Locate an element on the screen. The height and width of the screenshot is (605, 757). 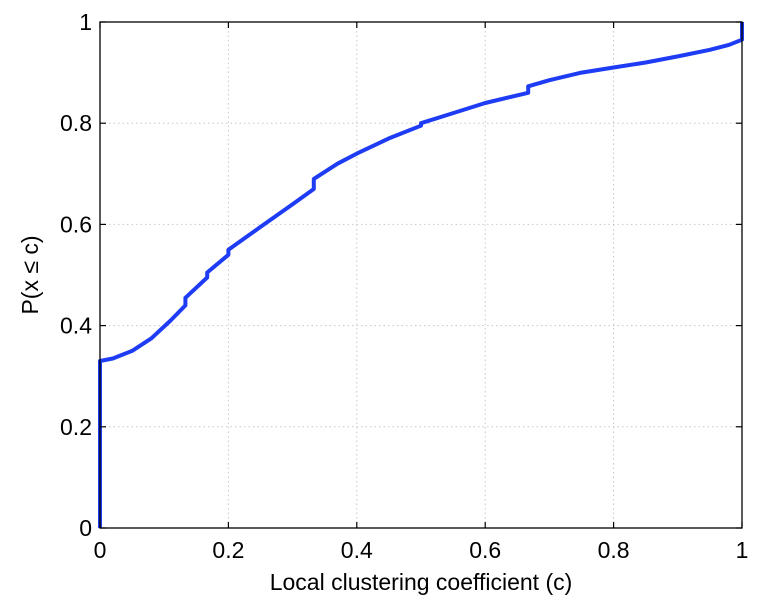
y-tick-label: 0.6 is located at coordinates (76, 224).